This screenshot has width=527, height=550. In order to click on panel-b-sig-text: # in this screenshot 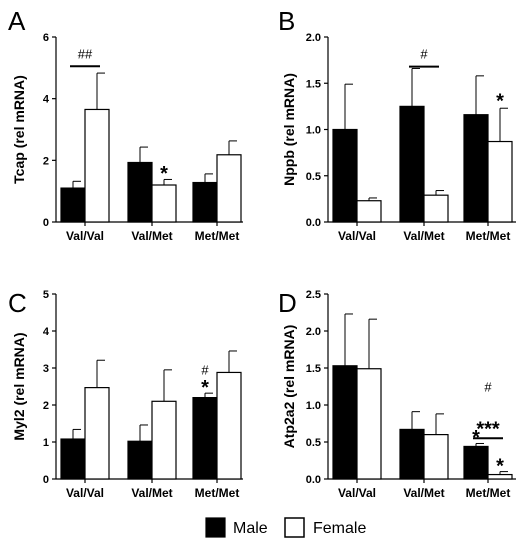, I will do `click(424, 54)`.